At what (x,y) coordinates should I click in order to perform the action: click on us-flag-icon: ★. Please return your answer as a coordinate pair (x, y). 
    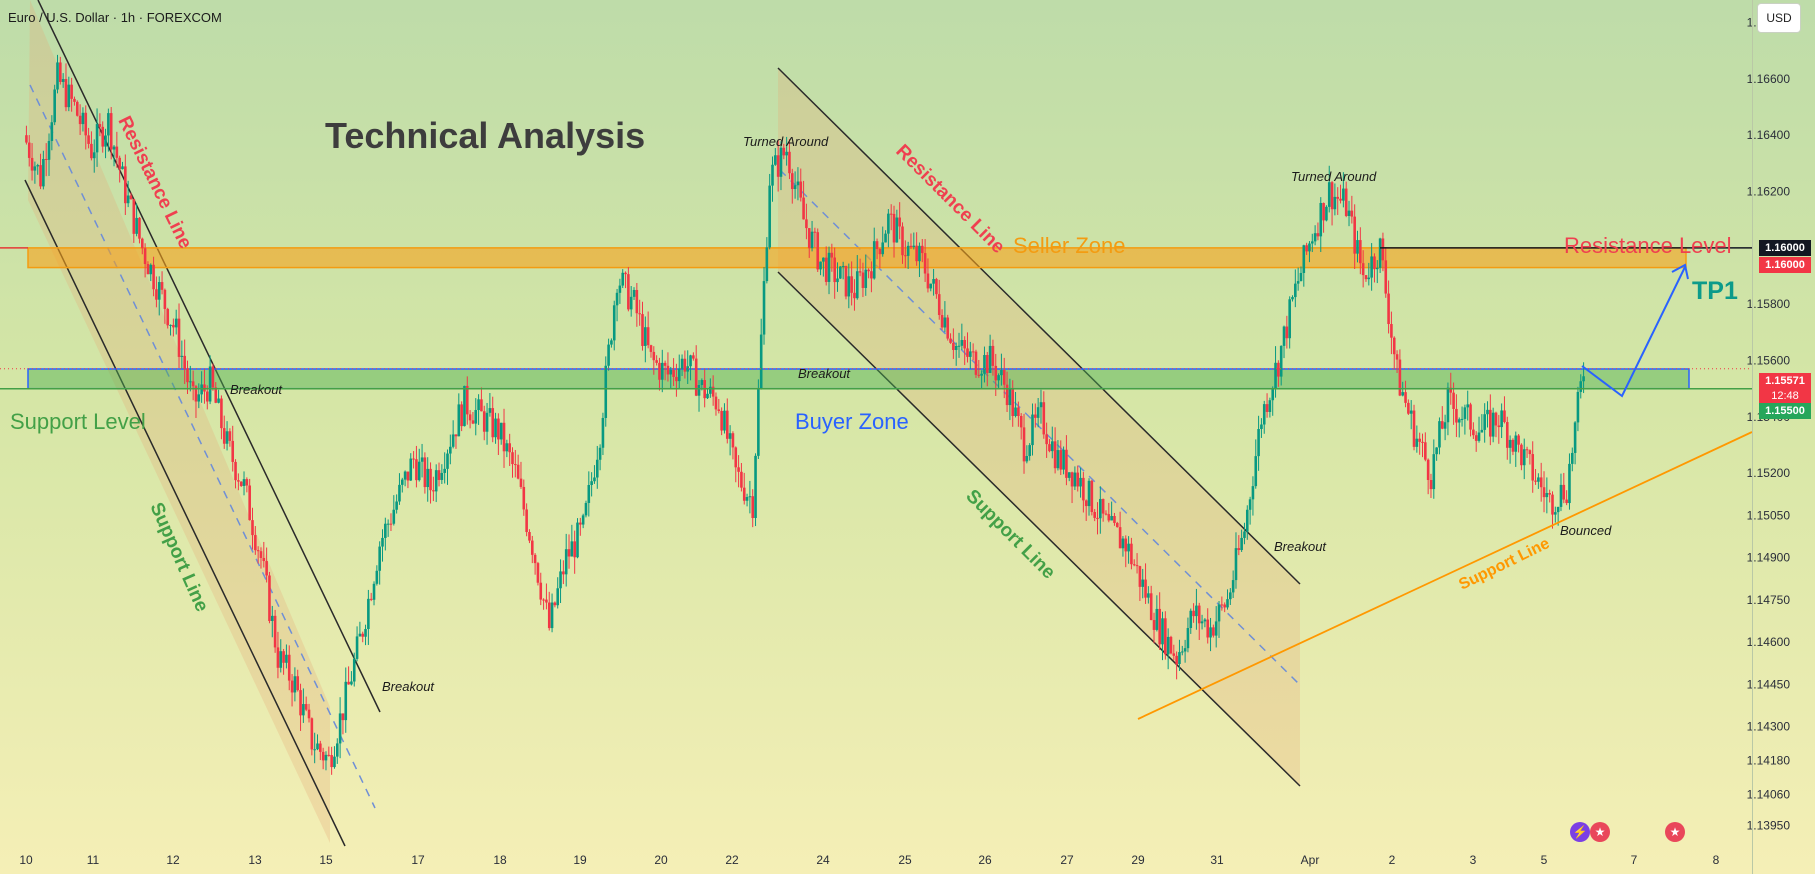
    Looking at the image, I should click on (1600, 832).